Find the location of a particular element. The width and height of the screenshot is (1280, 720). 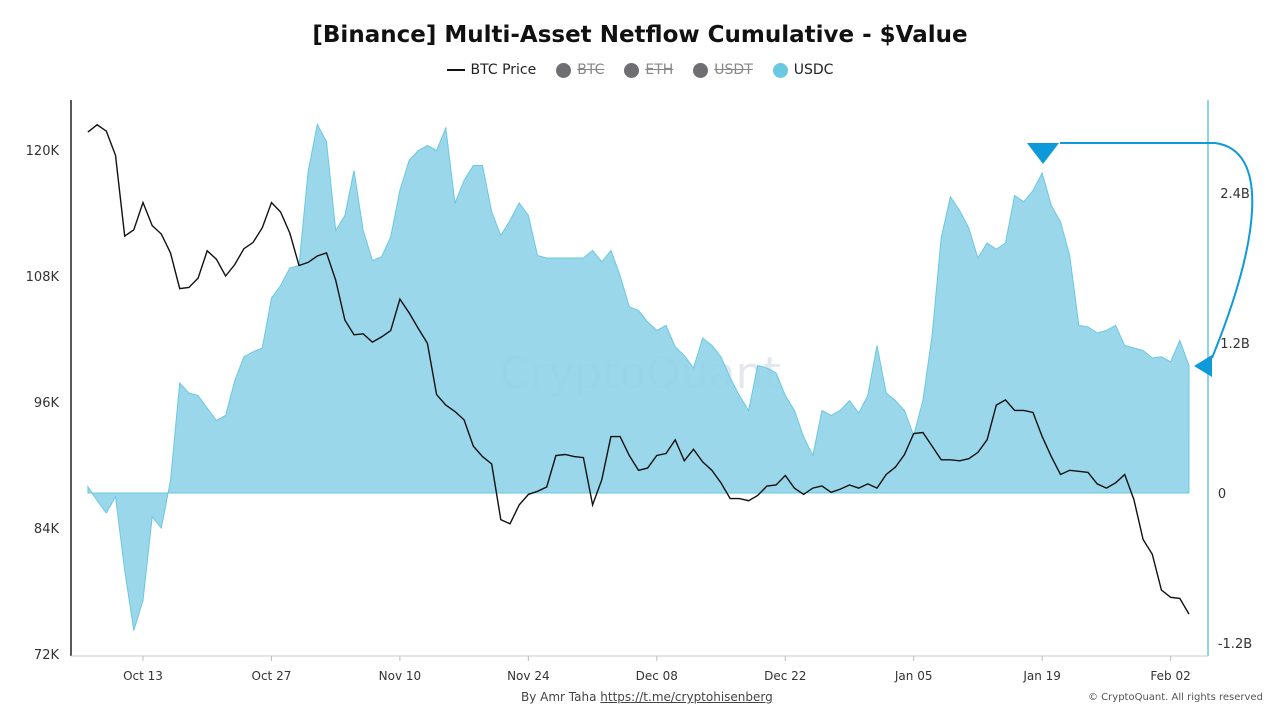

author-text: By Amr Taha is located at coordinates (559, 697).